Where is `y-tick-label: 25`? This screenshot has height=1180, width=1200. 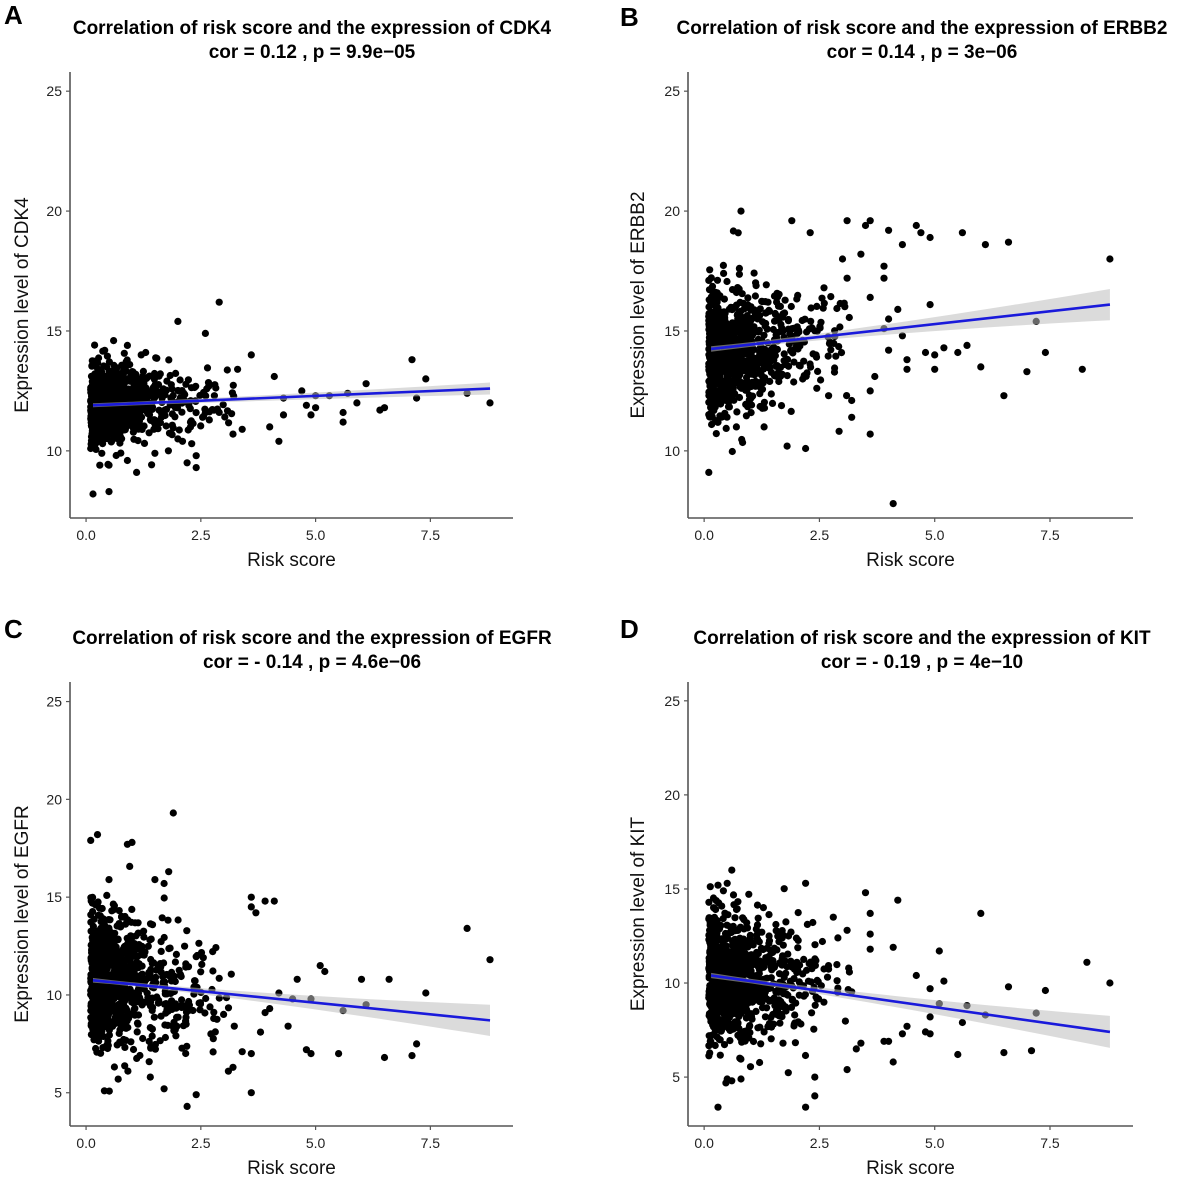 y-tick-label: 25 is located at coordinates (672, 701).